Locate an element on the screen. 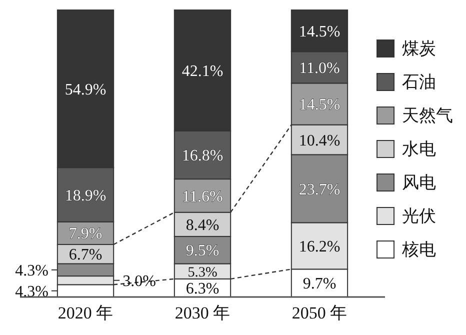  legend-label: 光伏 is located at coordinates (419, 216).